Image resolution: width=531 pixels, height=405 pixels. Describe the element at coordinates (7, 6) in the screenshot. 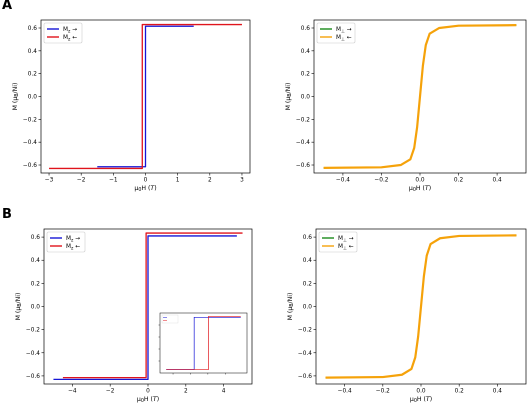

I see `panel-label-a: A` at that location.